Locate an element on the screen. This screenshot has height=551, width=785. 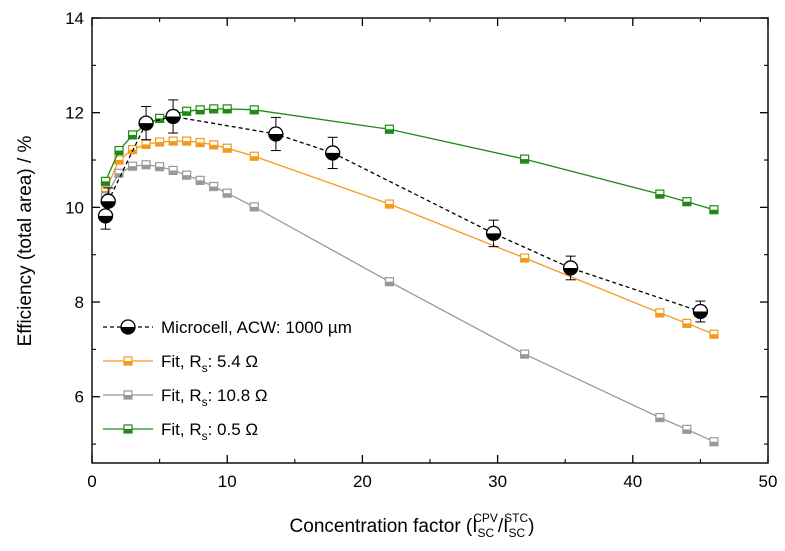
y-tick-label: 14 is located at coordinates (74, 18).